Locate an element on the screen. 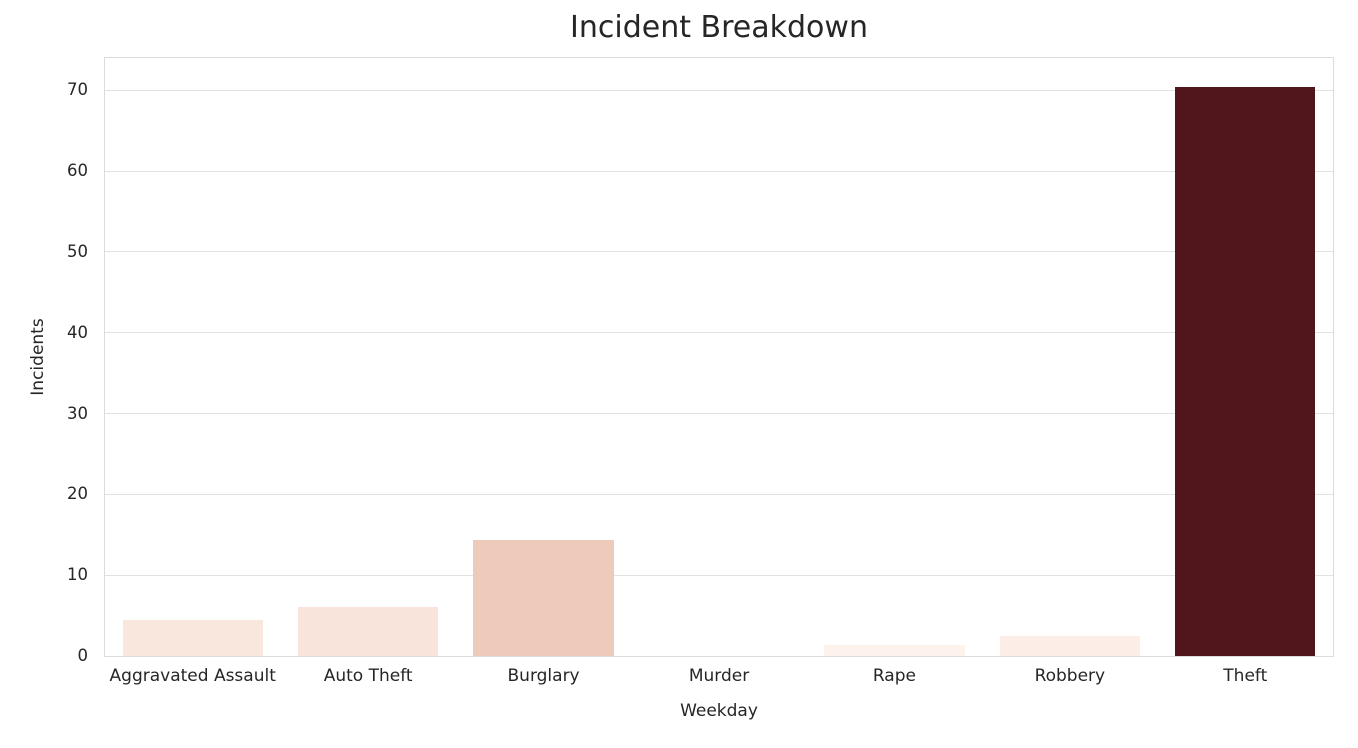  bar-aggravated-assault is located at coordinates (192, 638).